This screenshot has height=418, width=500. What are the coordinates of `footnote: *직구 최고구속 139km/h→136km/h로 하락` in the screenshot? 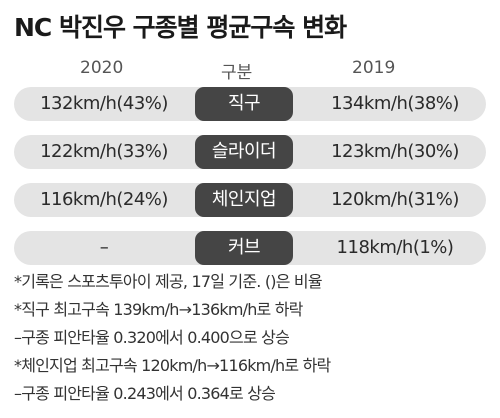 It's located at (158, 309).